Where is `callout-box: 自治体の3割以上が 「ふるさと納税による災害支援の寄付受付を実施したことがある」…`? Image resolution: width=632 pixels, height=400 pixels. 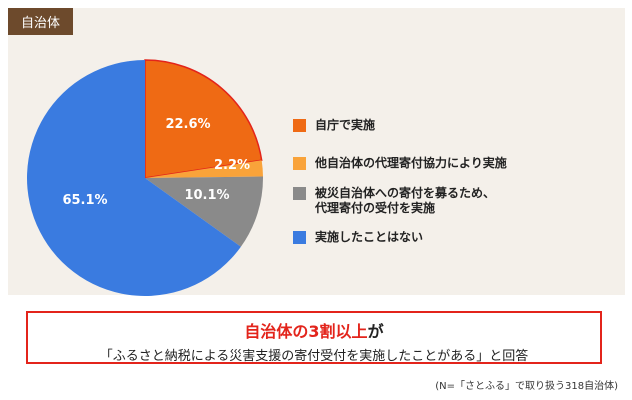
callout-box: 自治体の3割以上が 「ふるさと納税による災害支援の寄付受付を実施したことがある」… is located at coordinates (314, 337).